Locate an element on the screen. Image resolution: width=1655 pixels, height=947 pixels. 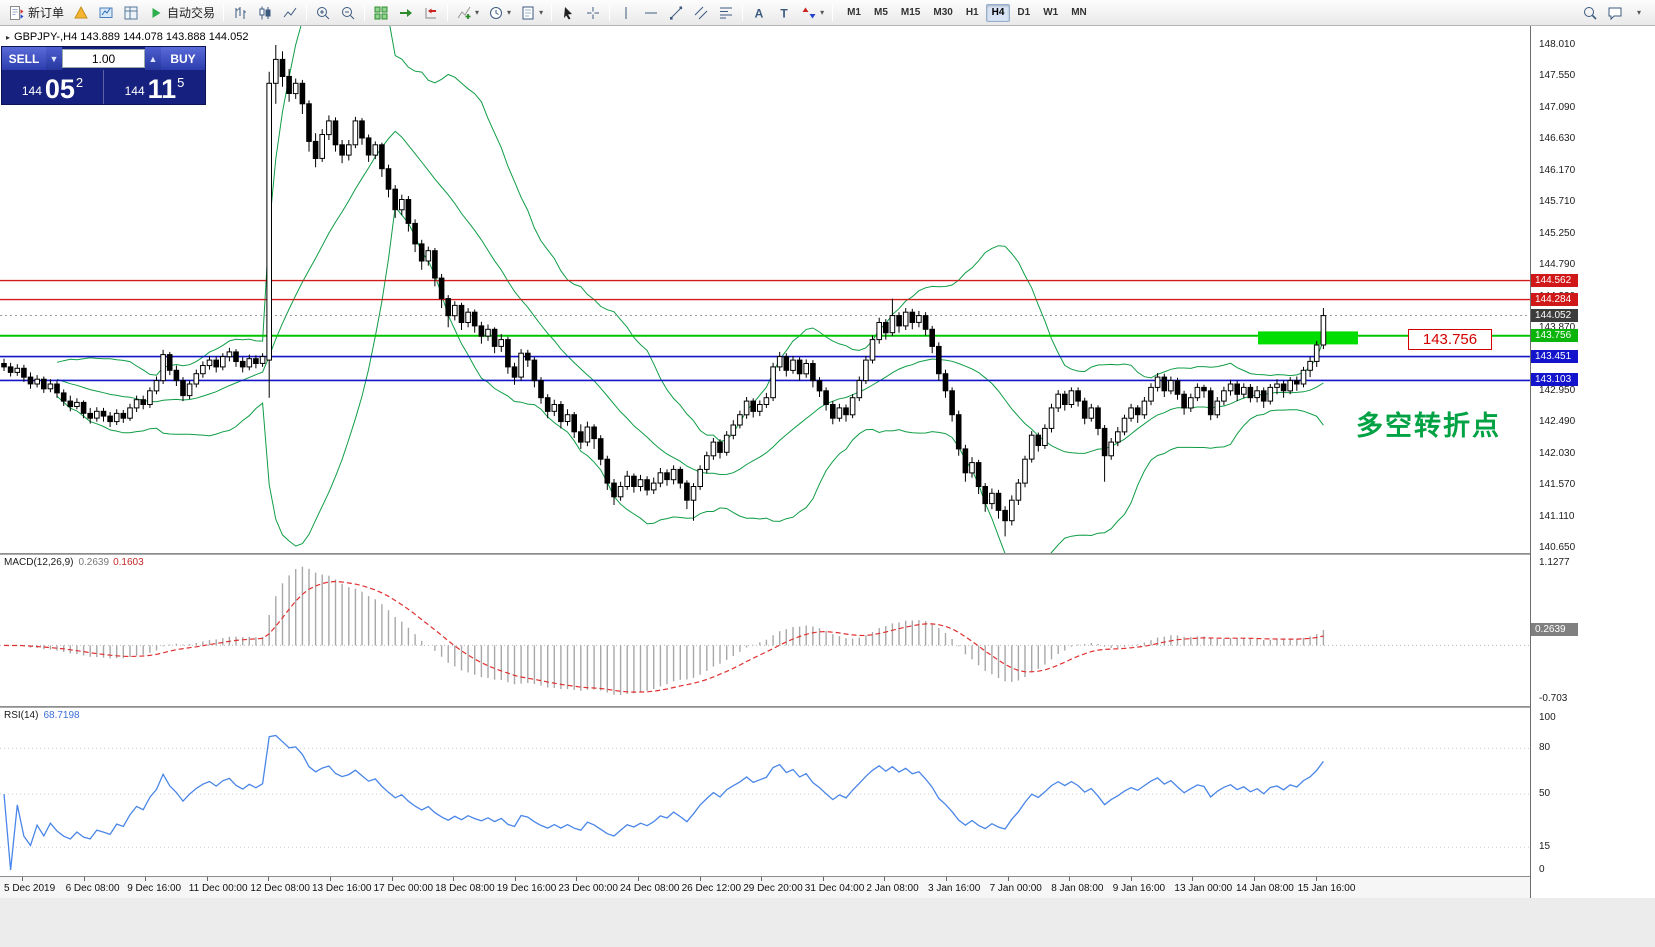
time-axis-label: 17 Dec 00:00 is located at coordinates (403, 888).